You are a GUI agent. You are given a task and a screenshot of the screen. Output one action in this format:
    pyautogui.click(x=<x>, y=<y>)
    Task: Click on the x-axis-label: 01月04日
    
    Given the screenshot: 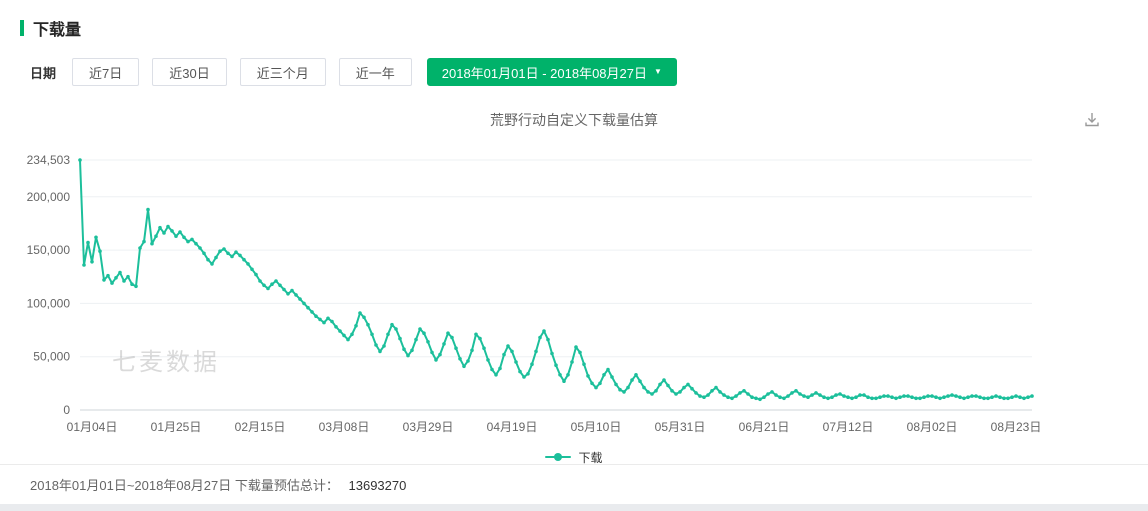 What is the action you would take?
    pyautogui.click(x=92, y=427)
    